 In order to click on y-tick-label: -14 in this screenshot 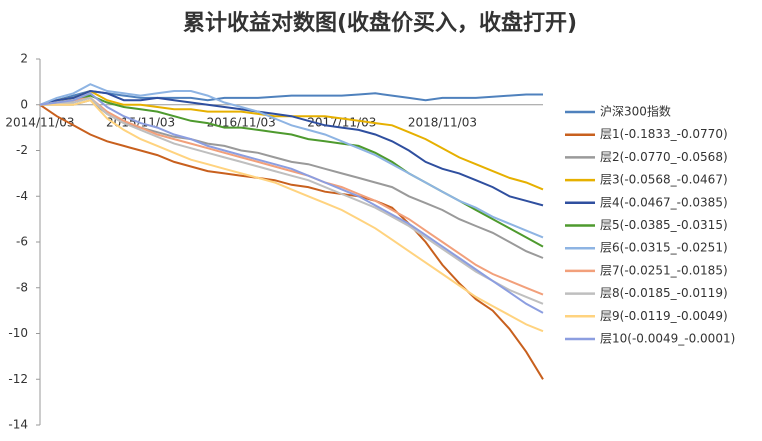, I will do `click(18, 425)`.